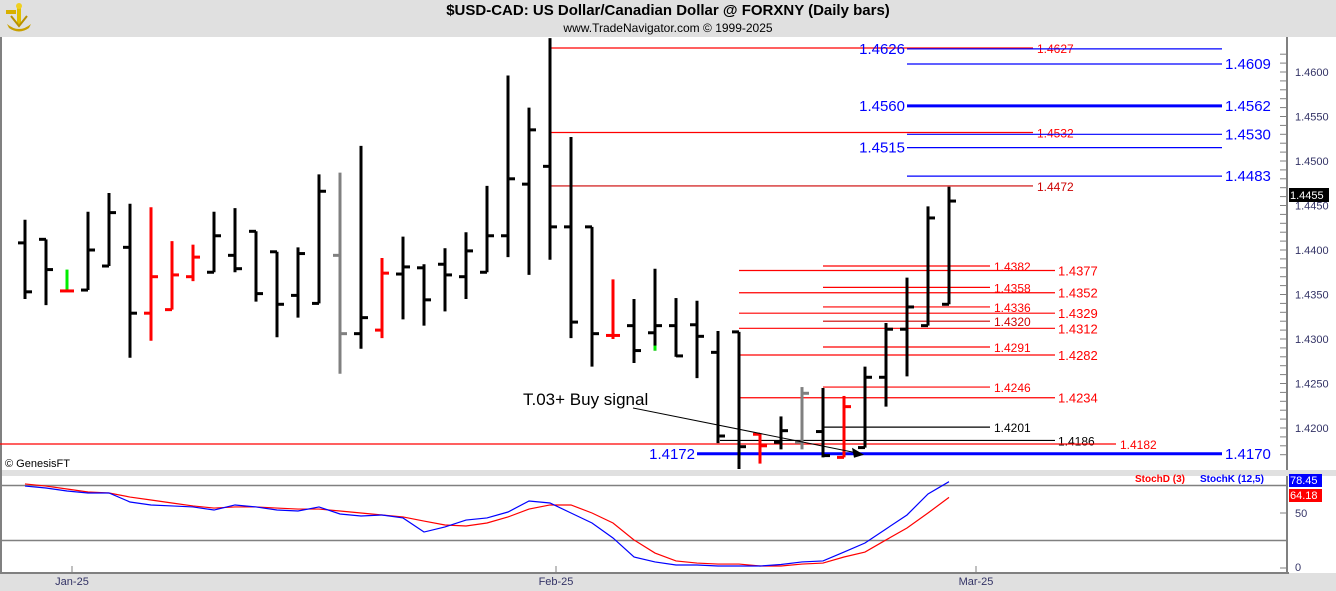 This screenshot has height=591, width=1336. I want to click on chart-subtitle: www.TradeNavigator.com © 1999-2025, so click(668, 28).